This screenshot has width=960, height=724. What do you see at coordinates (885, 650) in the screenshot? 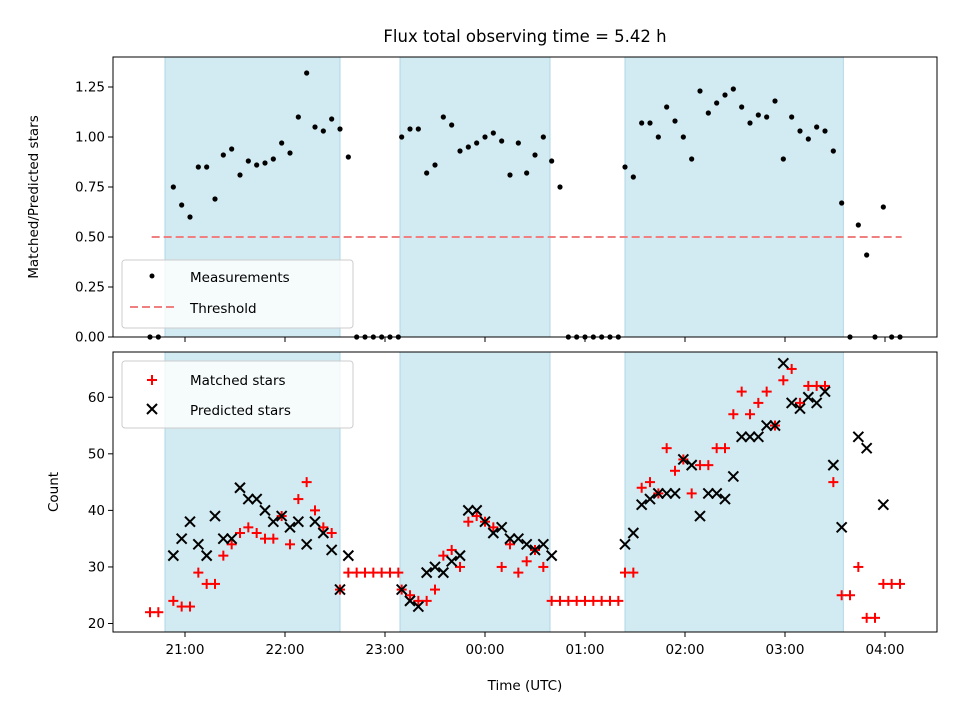
I see `x-tick-label: 04:00` at bounding box center [885, 650].